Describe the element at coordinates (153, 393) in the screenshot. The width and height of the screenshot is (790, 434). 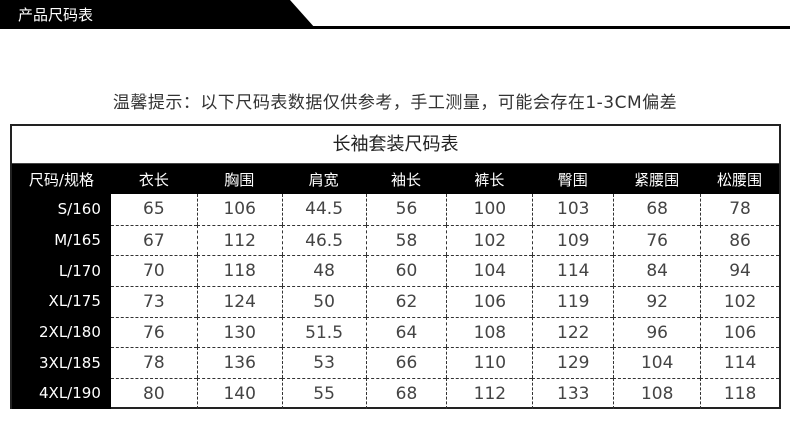
I see `table-cell: 80` at that location.